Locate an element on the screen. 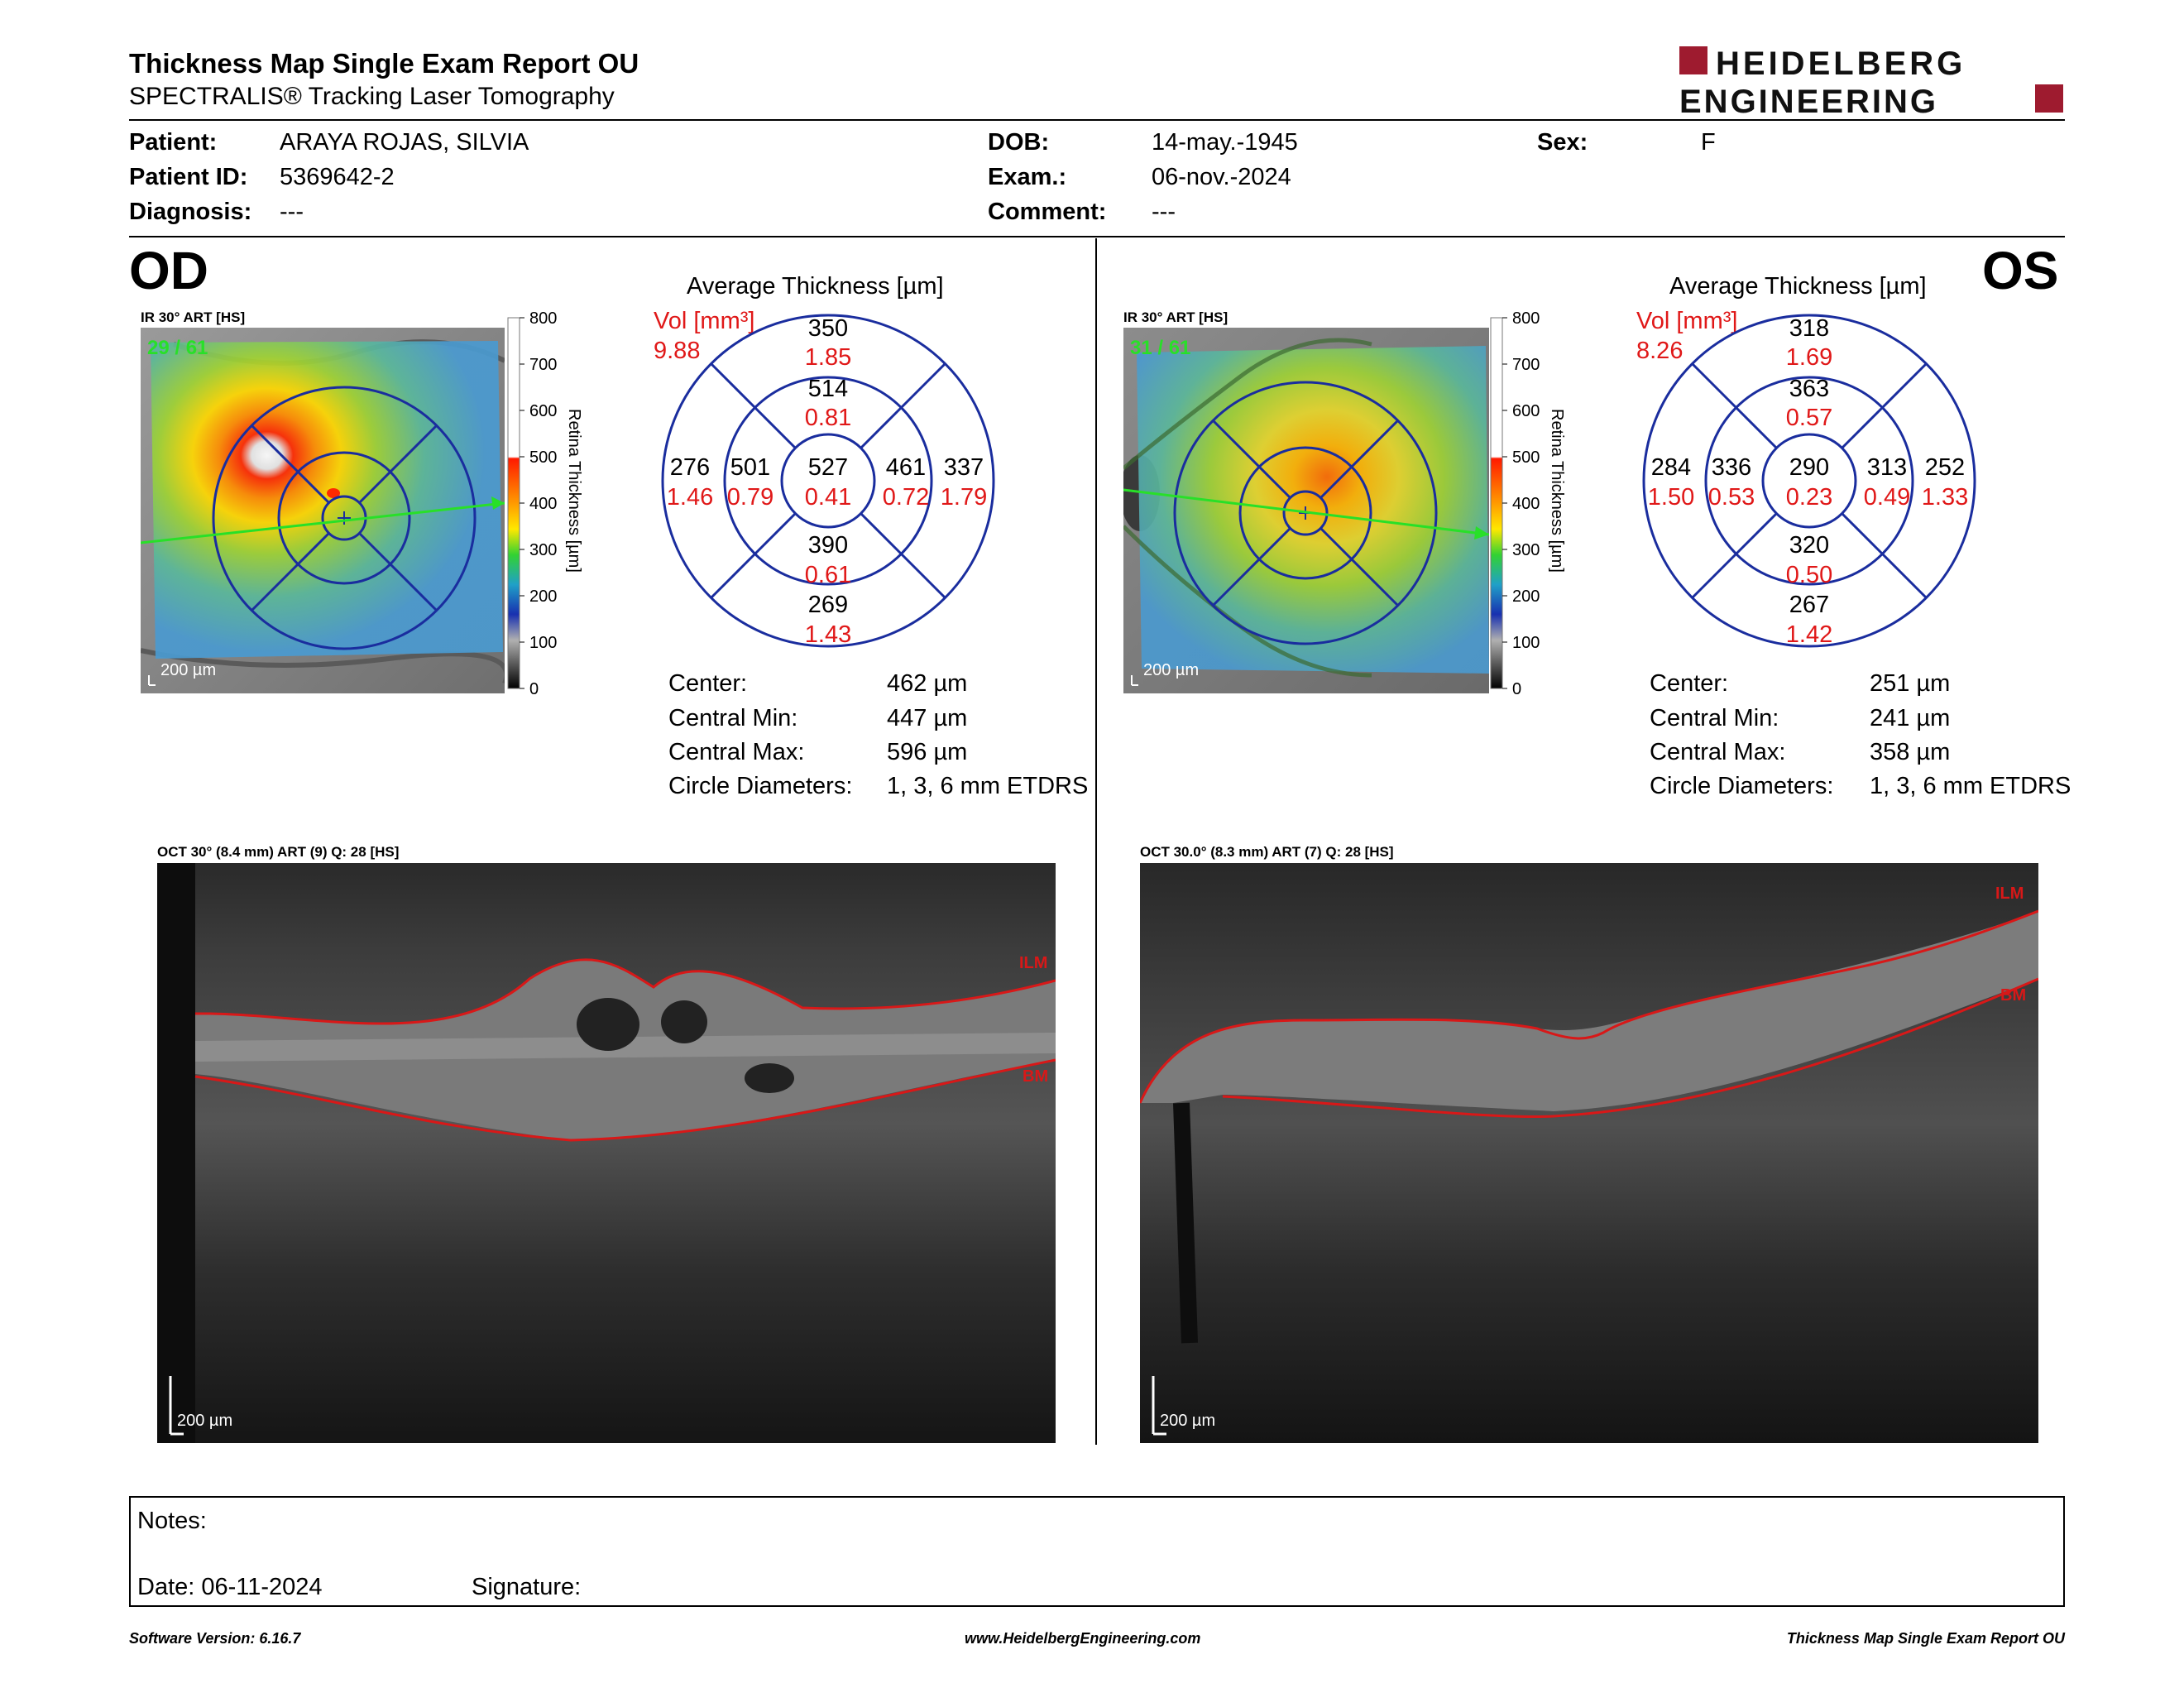 Image resolution: width=2184 pixels, height=1688 pixels. etdrs-grid-overlay-os: 31 / 61 200 µm is located at coordinates (1306, 511).